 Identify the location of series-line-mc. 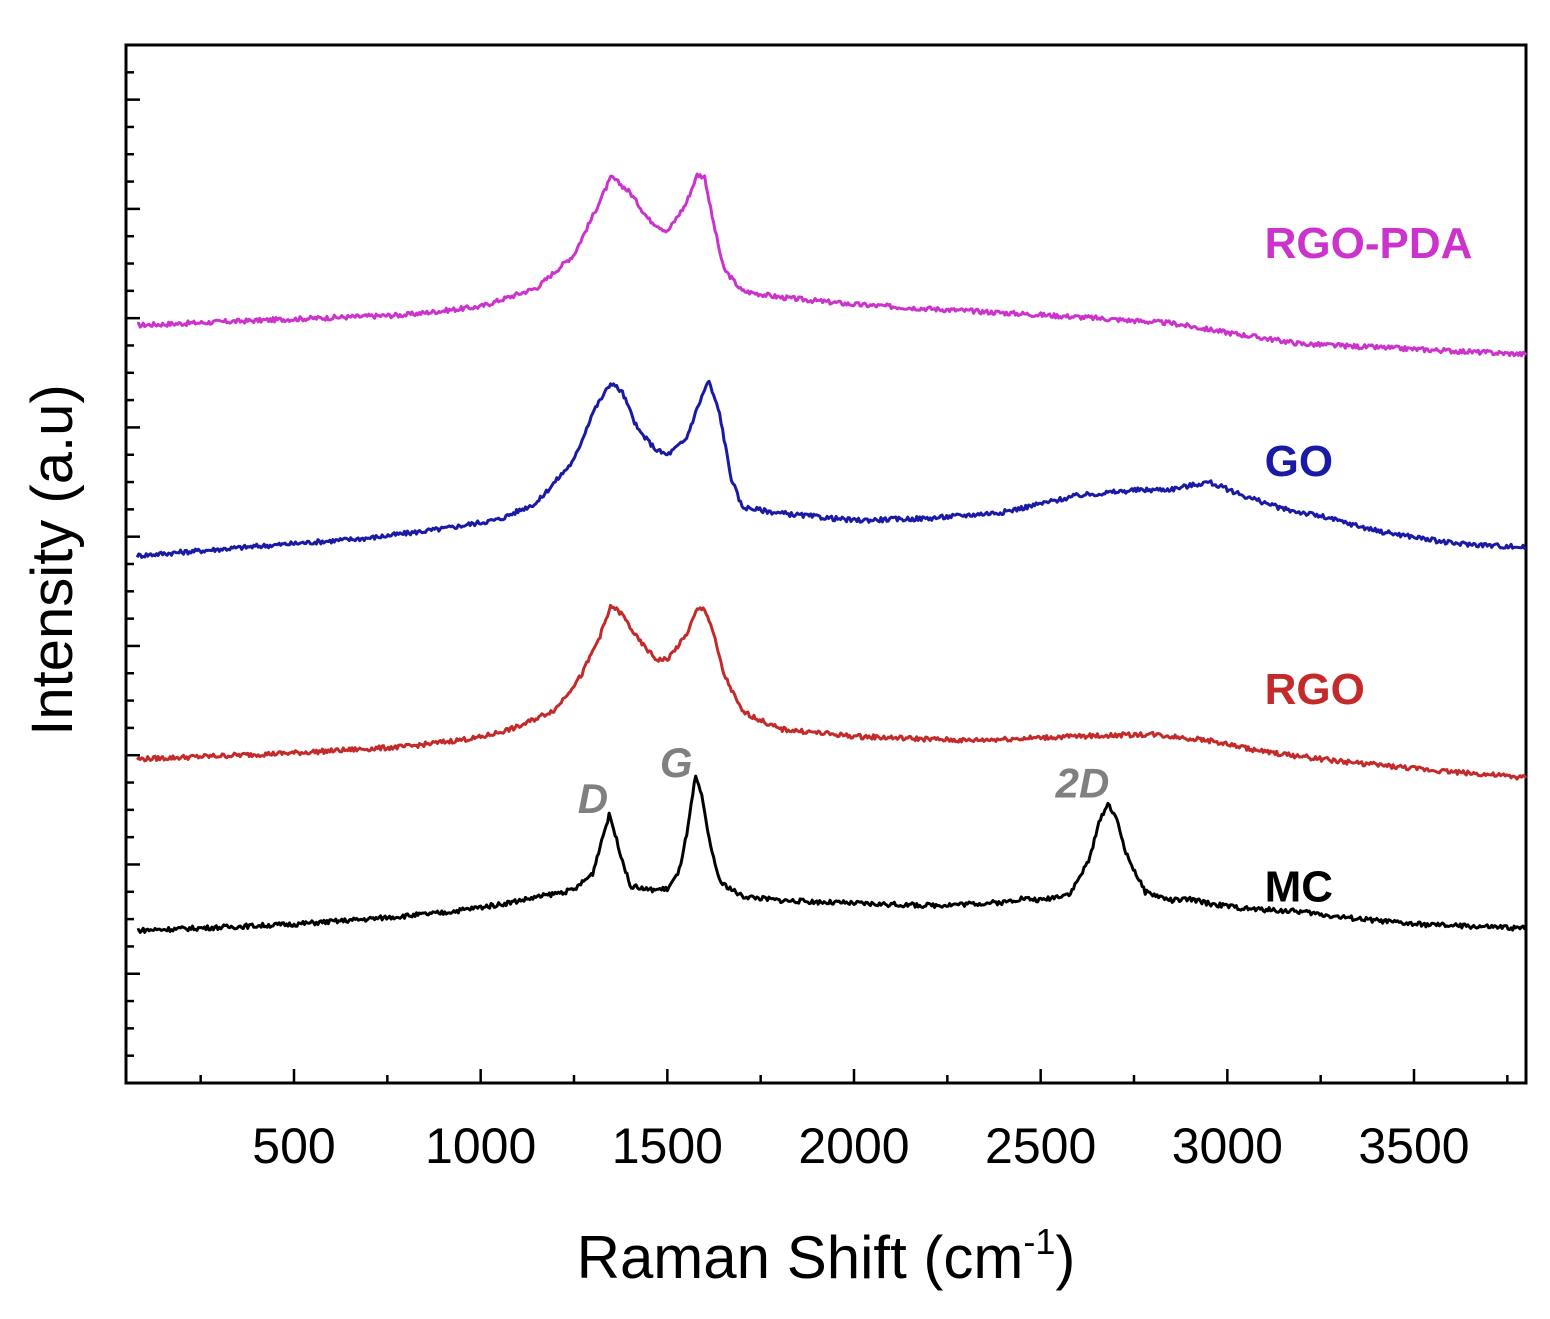
(831, 854).